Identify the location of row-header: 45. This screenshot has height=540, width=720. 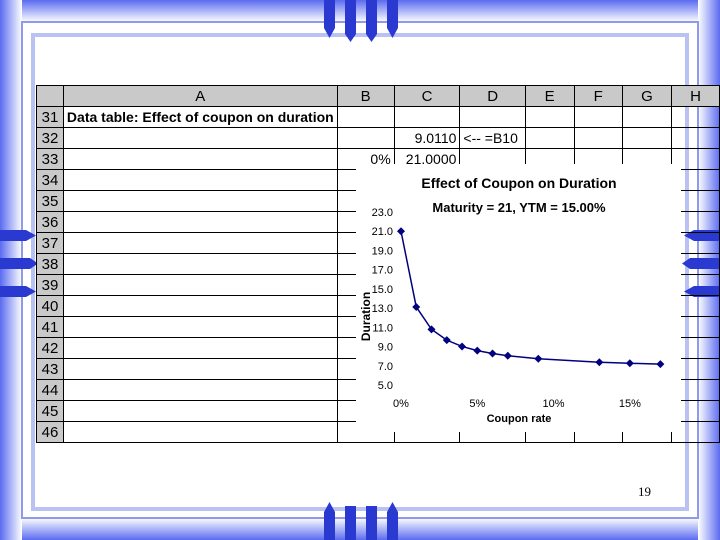
(50, 411).